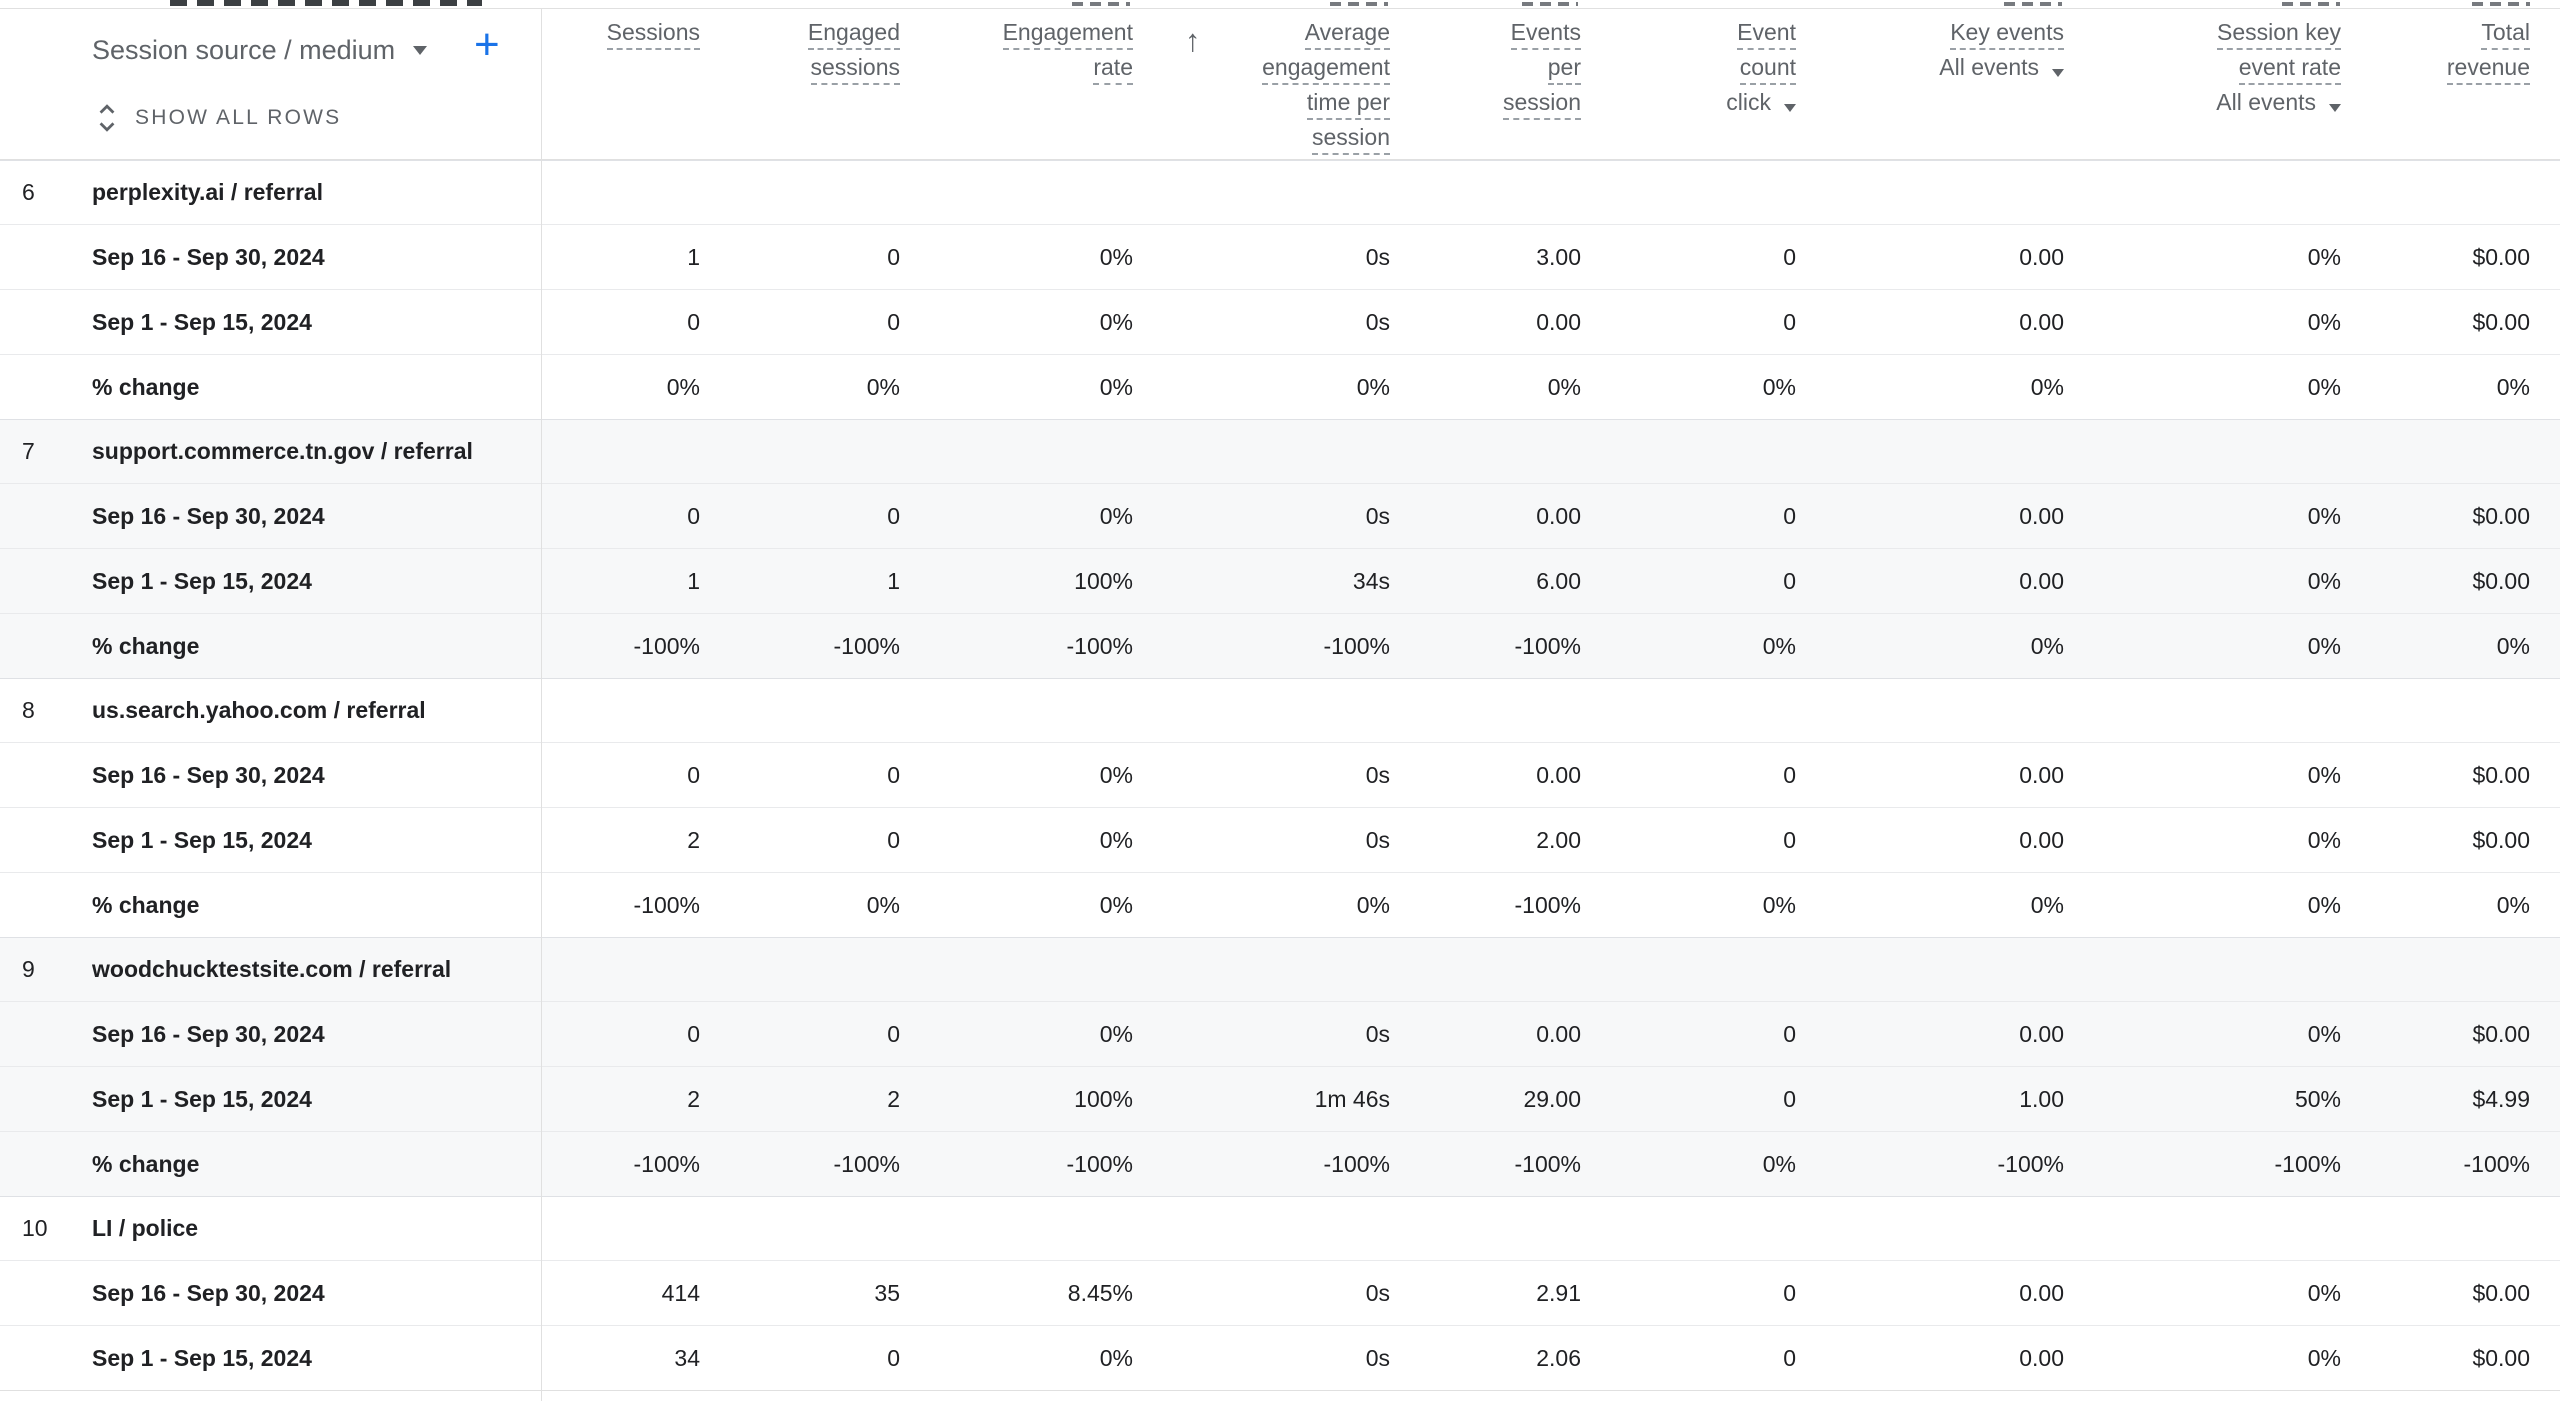 The image size is (2560, 1401). Describe the element at coordinates (238, 117) in the screenshot. I see `show-all-rows-label: SHOW ALL ROWS` at that location.